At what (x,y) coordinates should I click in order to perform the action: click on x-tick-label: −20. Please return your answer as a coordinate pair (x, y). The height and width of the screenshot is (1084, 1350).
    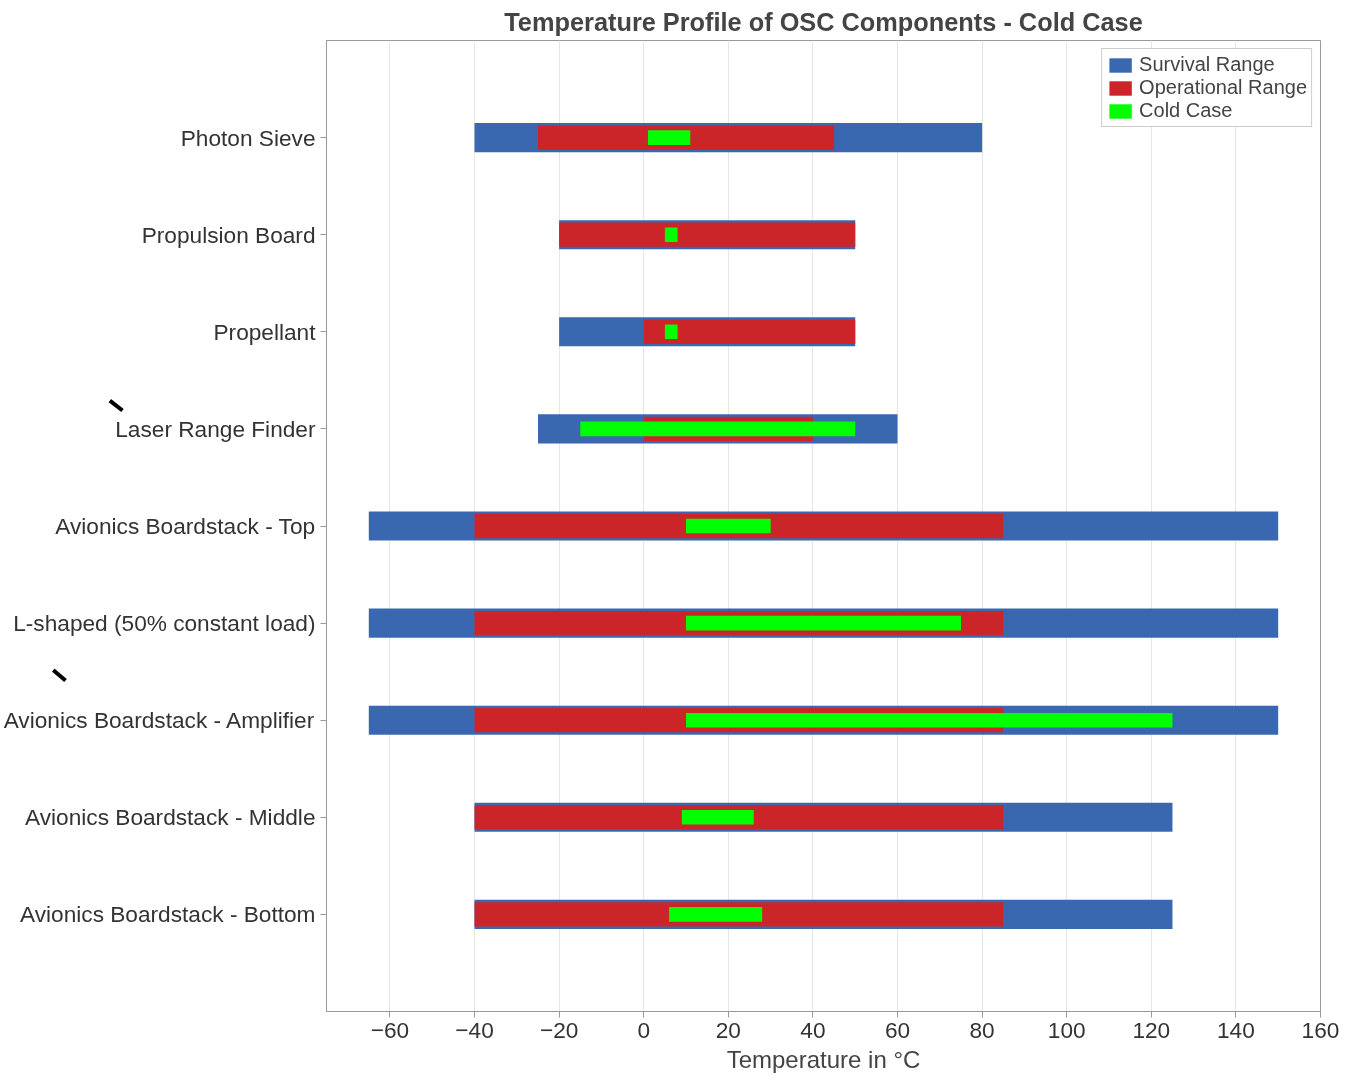
    Looking at the image, I should click on (559, 1029).